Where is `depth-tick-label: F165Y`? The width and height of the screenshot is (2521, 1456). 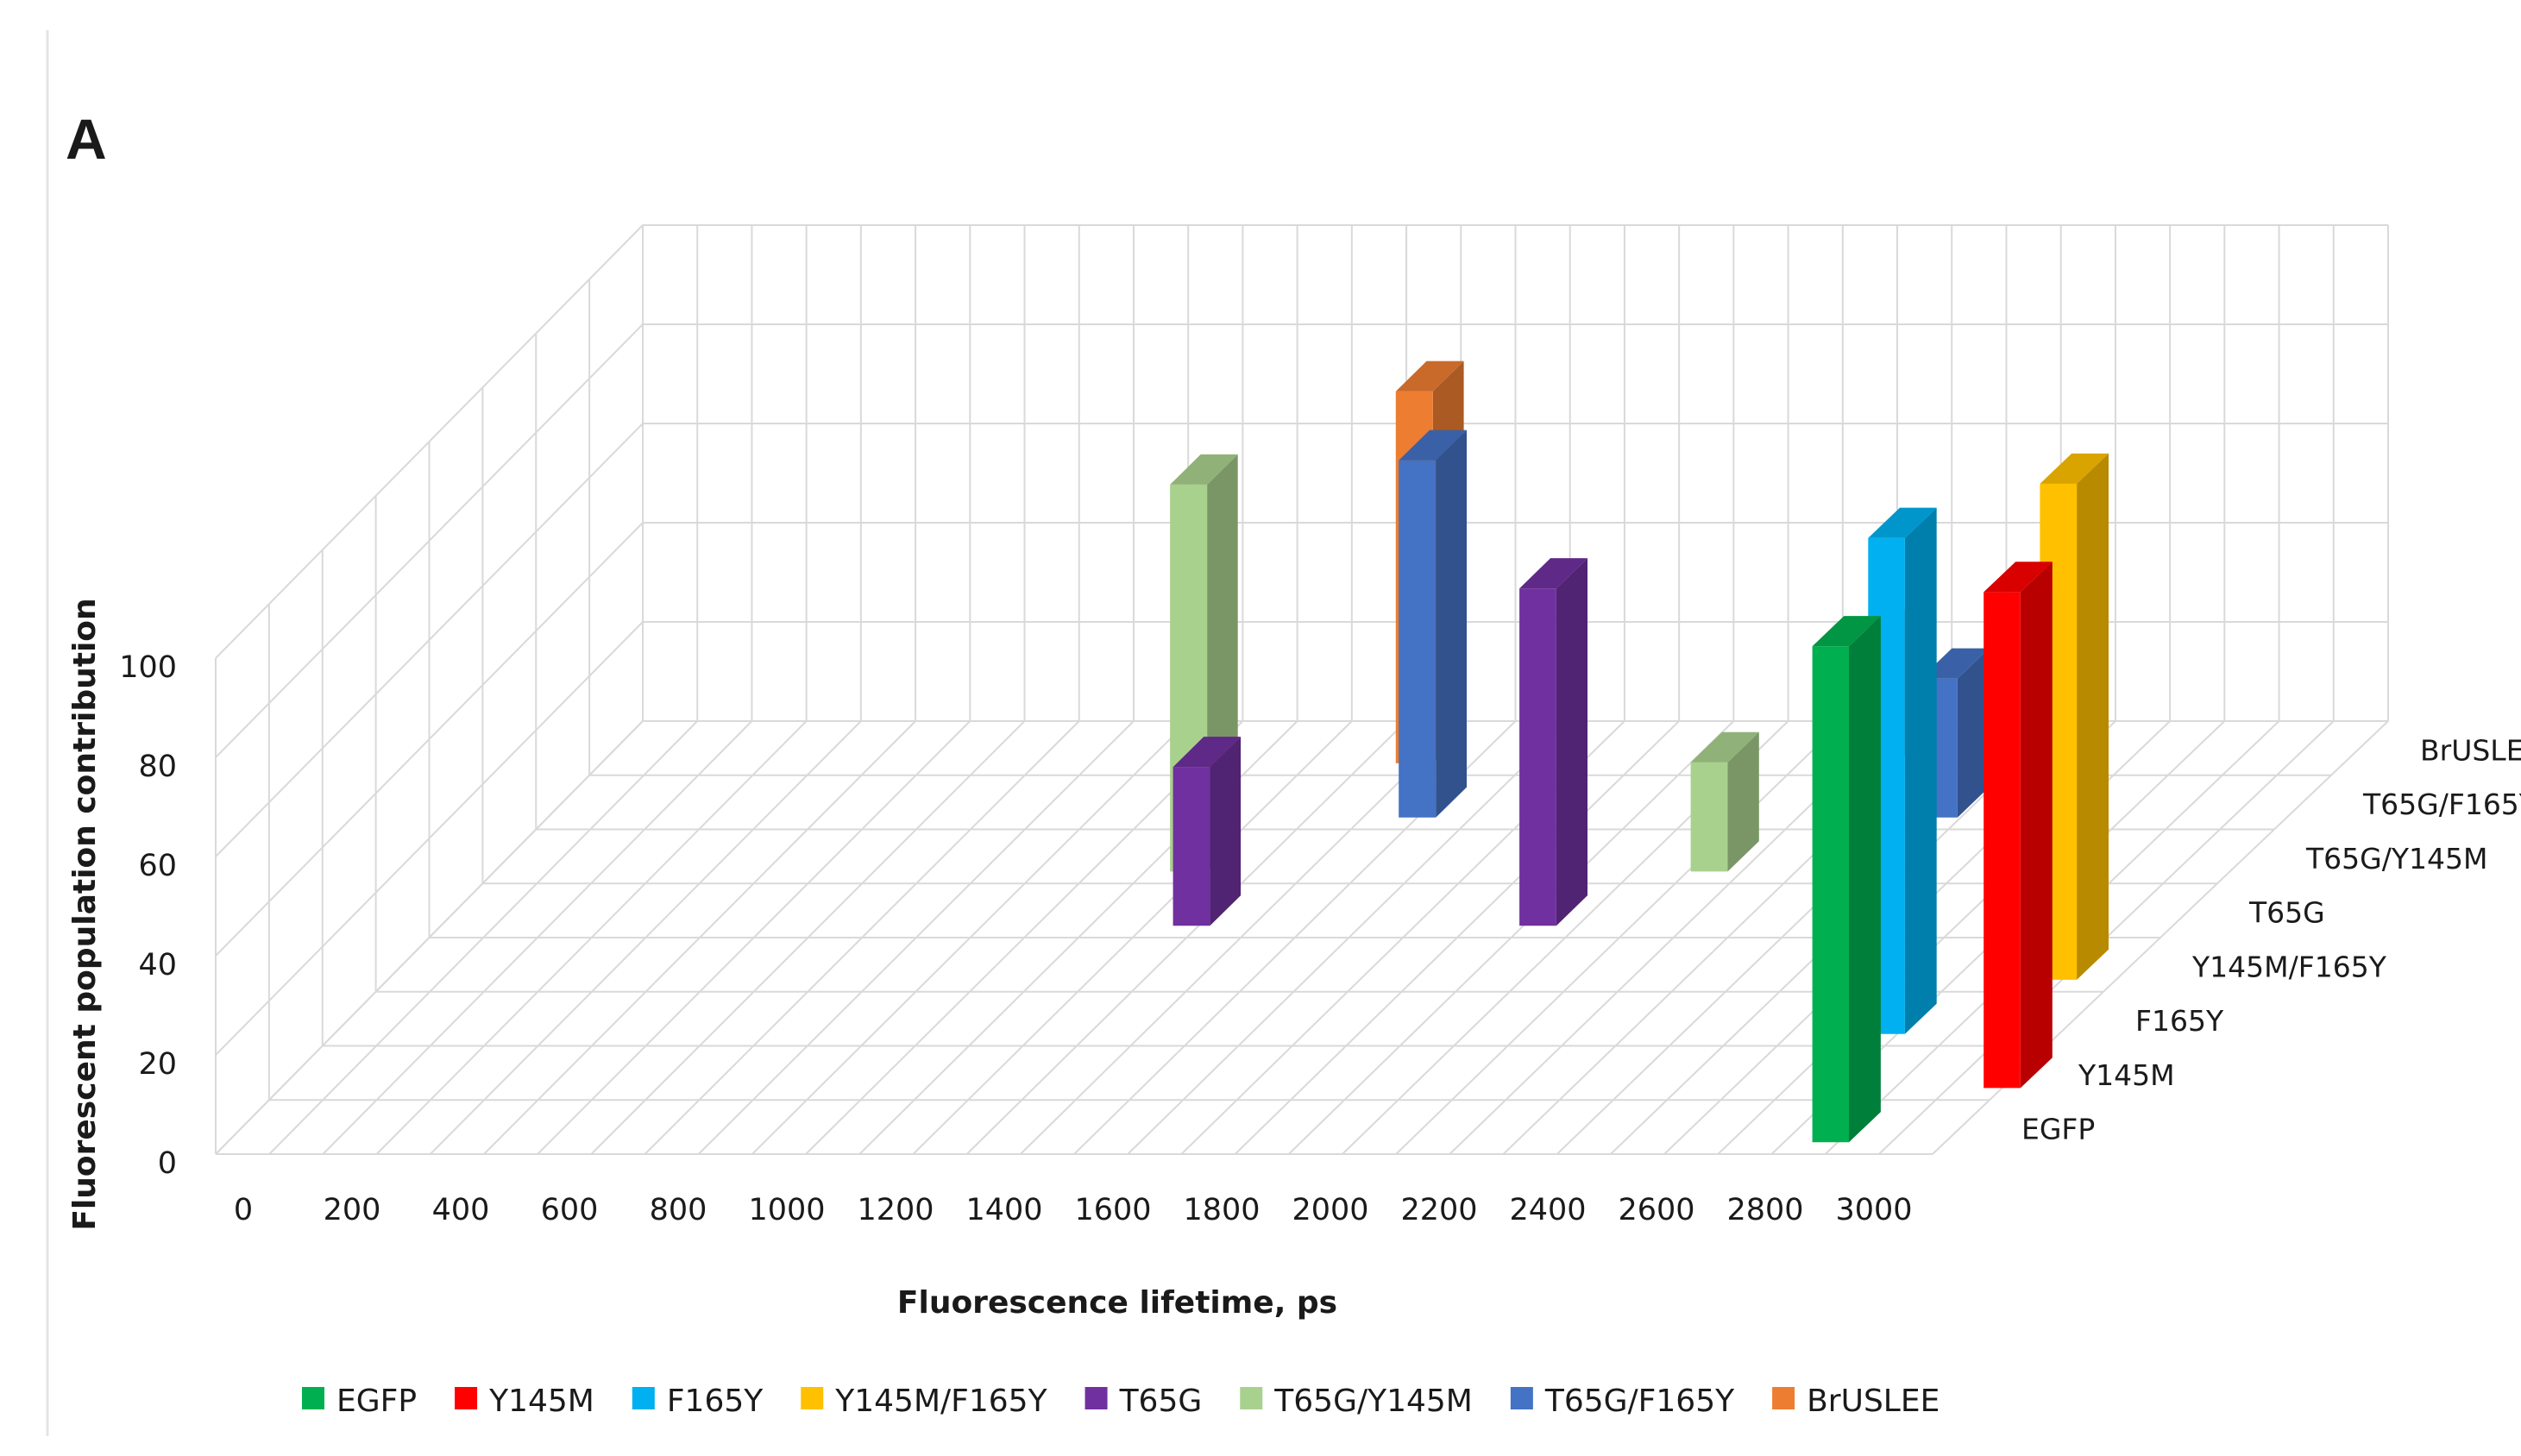
depth-tick-label: F165Y is located at coordinates (2179, 1021).